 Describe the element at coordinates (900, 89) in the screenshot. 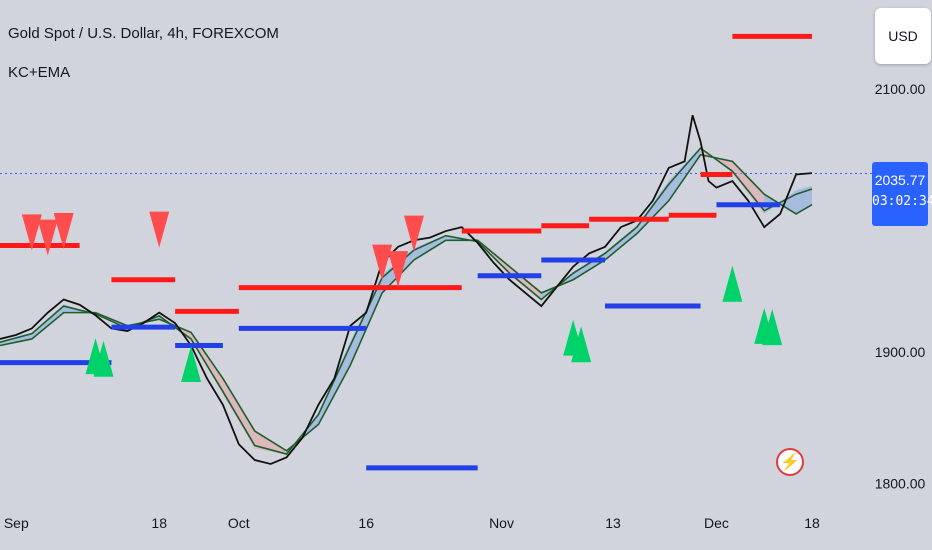

I see `y-tick-label: 2100.00` at that location.